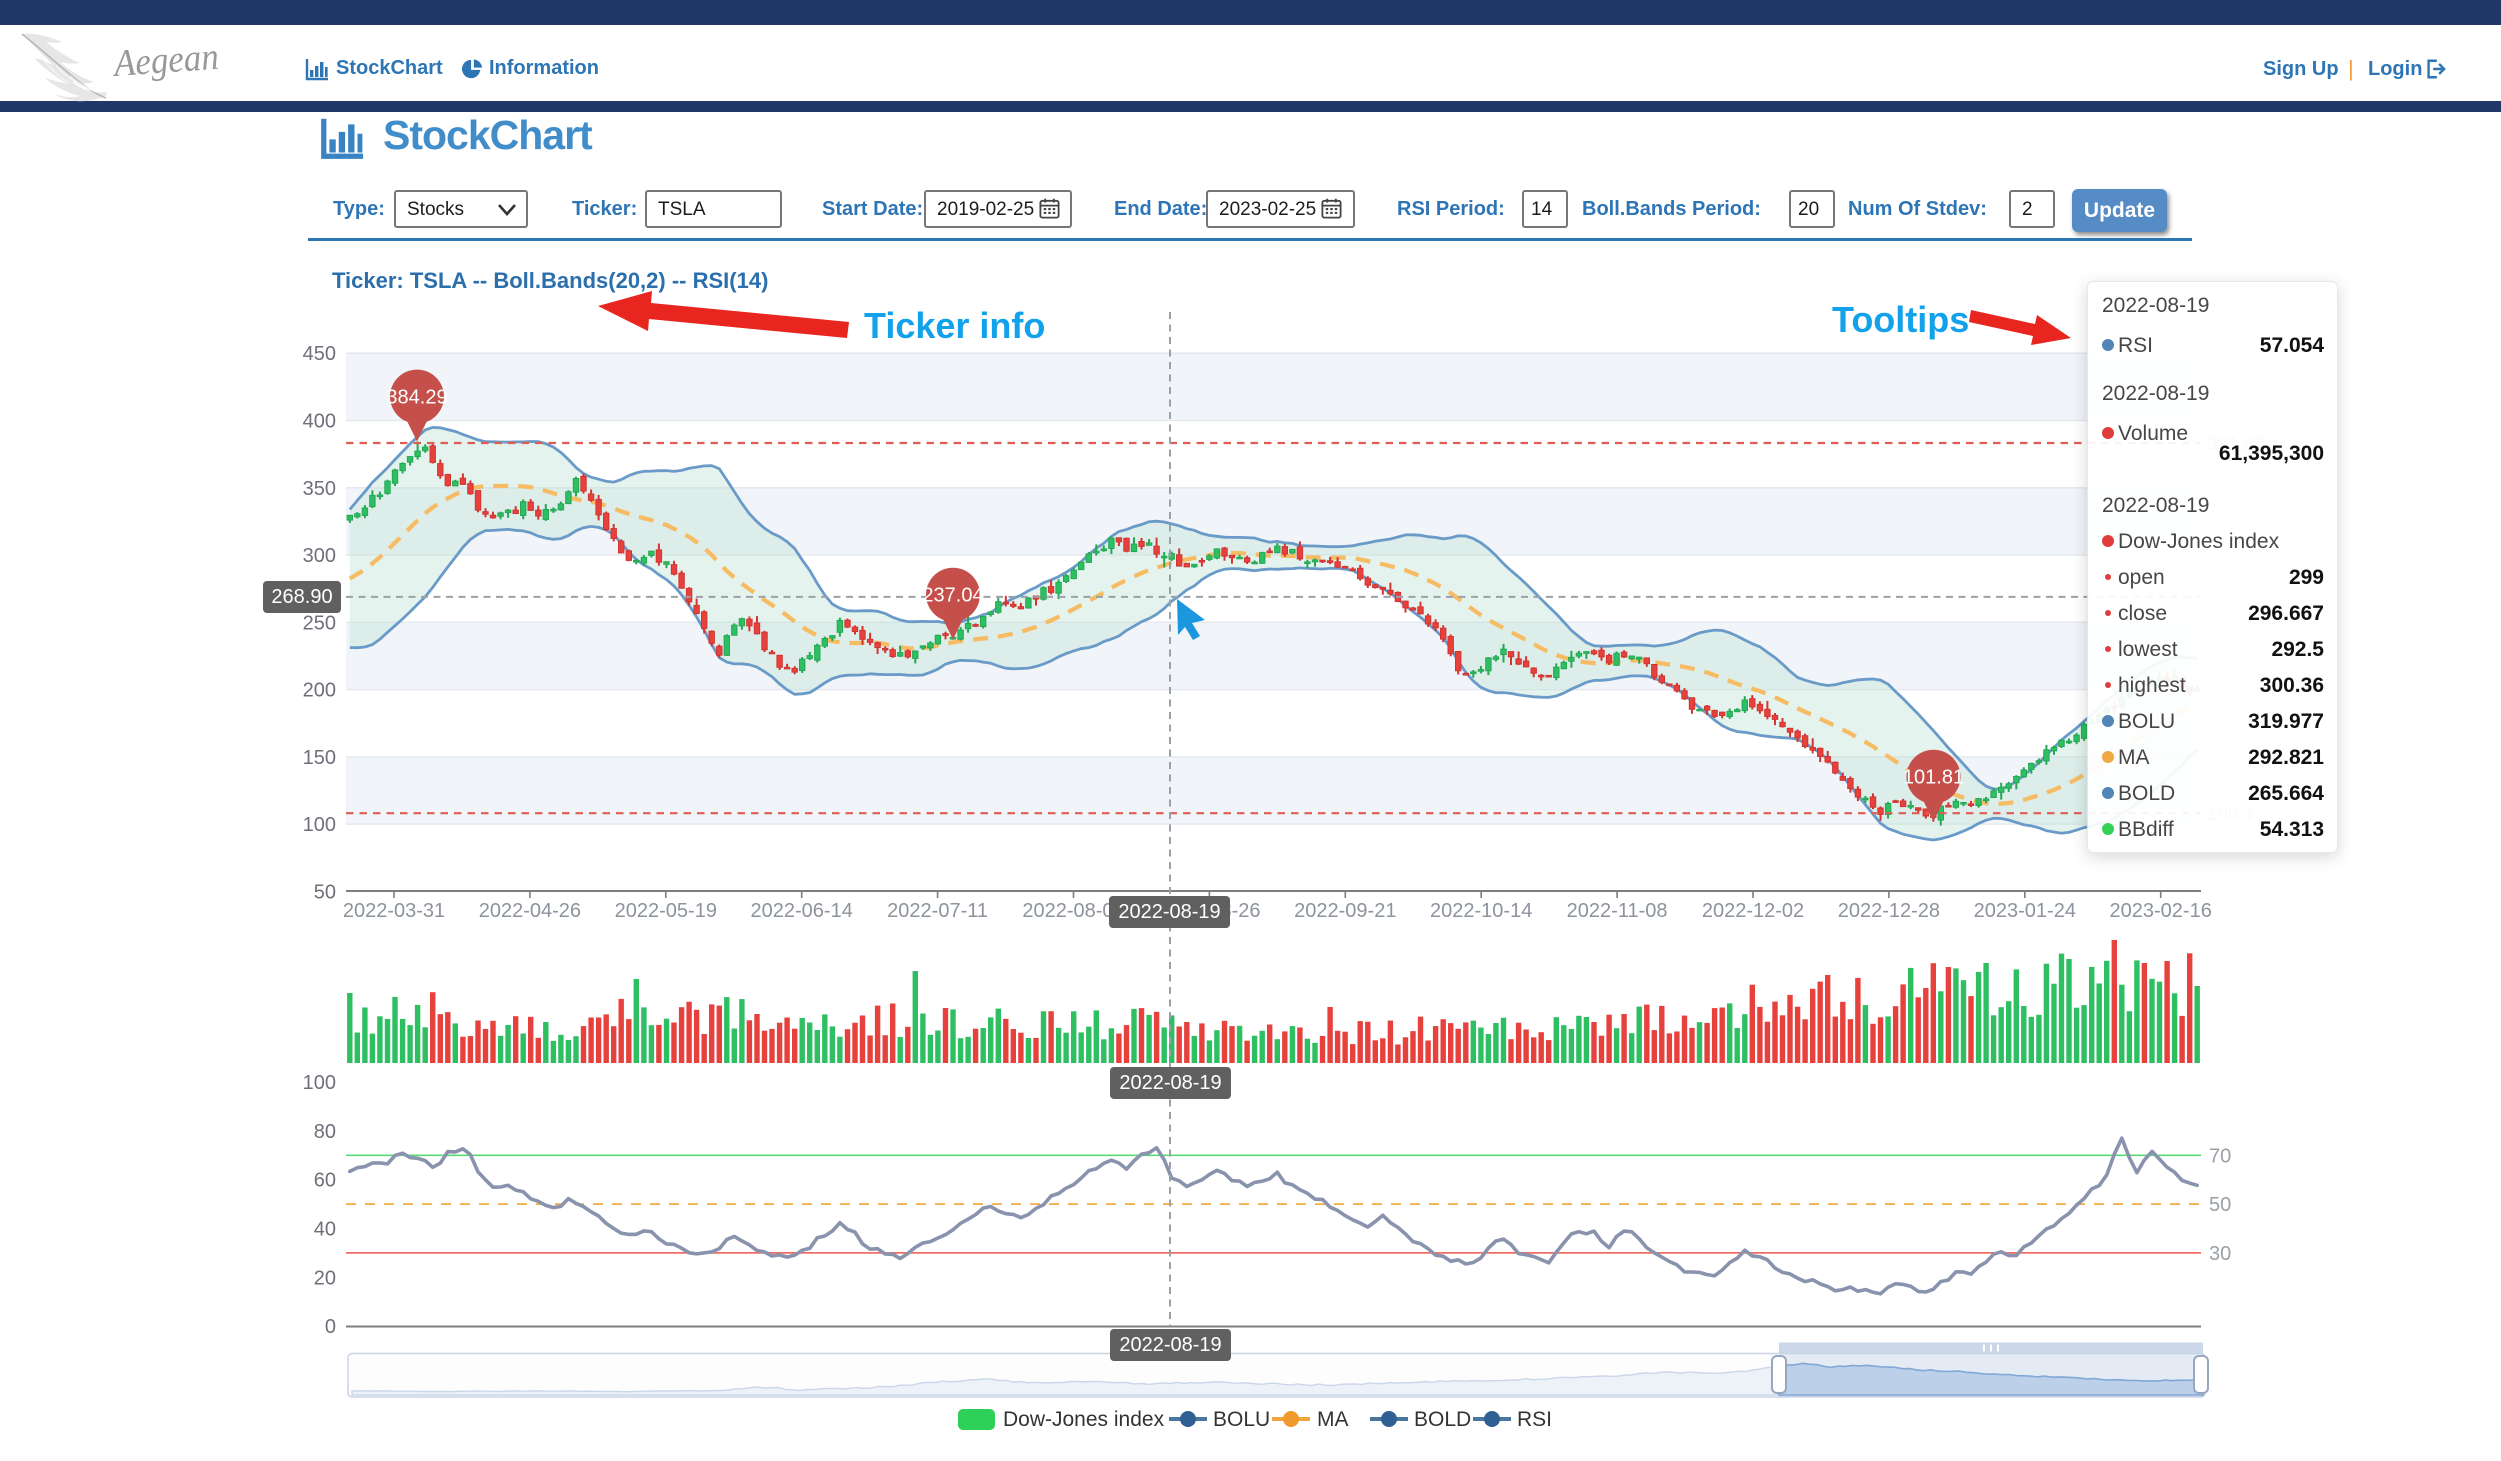 This screenshot has width=2501, height=1461. I want to click on svg-text: 60, so click(325, 1181).